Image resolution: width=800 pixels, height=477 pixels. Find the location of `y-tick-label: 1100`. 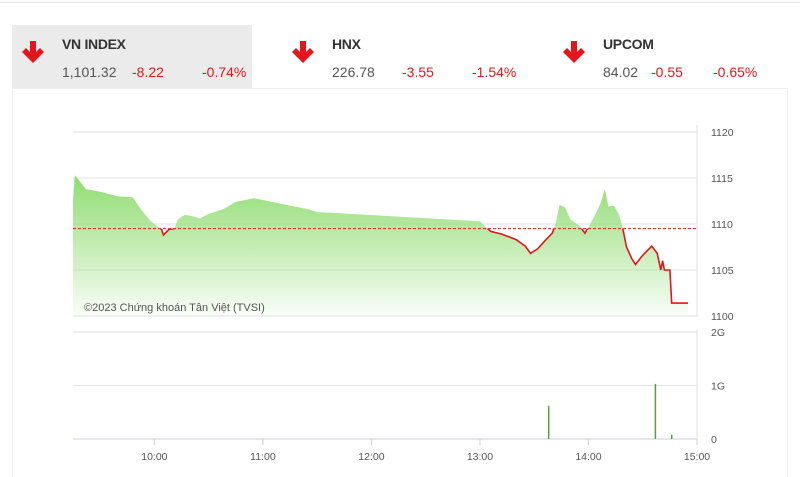

y-tick-label: 1100 is located at coordinates (722, 317).